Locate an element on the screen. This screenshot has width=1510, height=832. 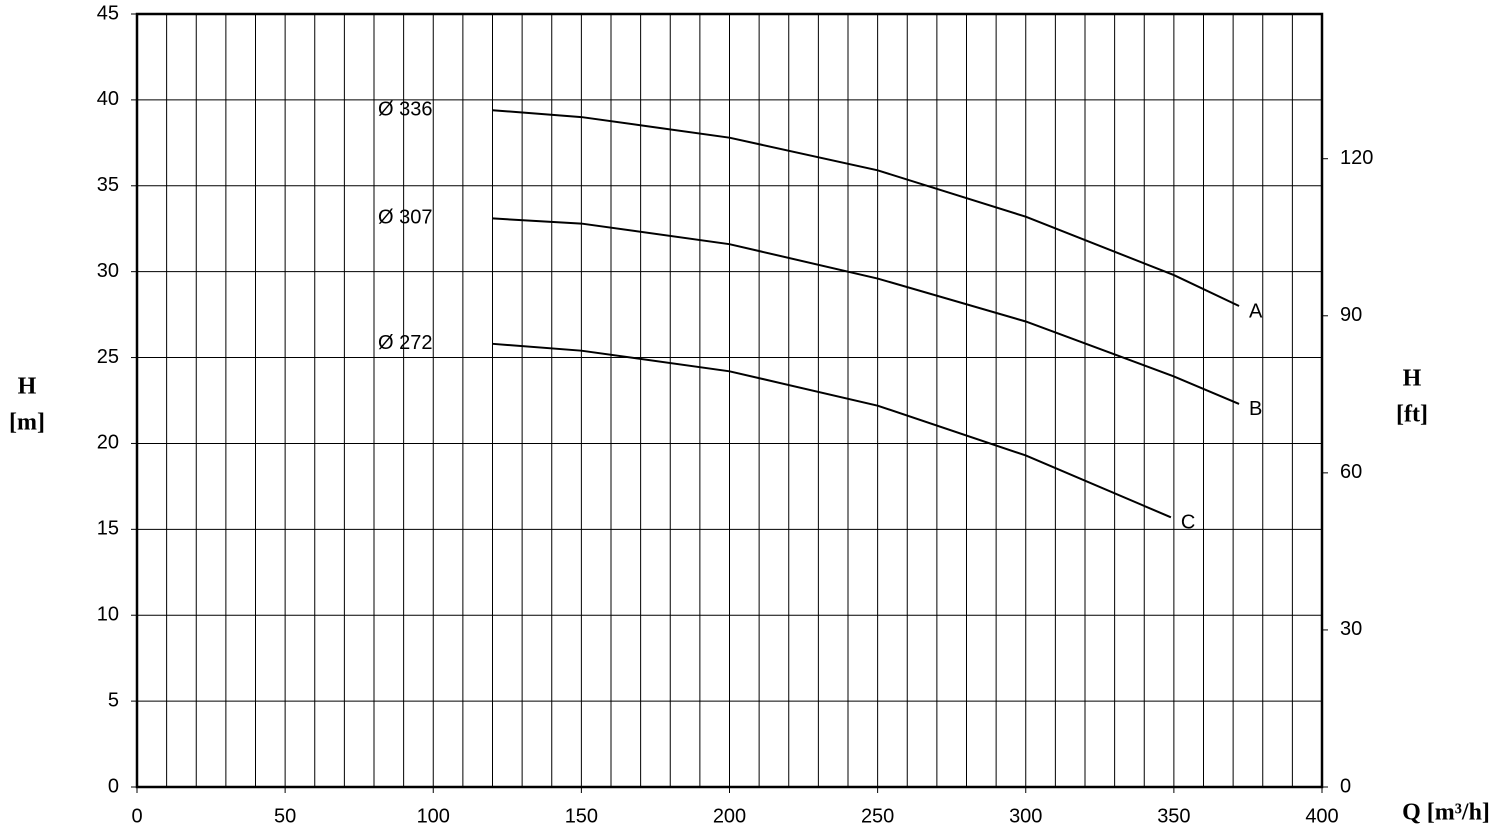
y-tick-label: 35 is located at coordinates (108, 185).